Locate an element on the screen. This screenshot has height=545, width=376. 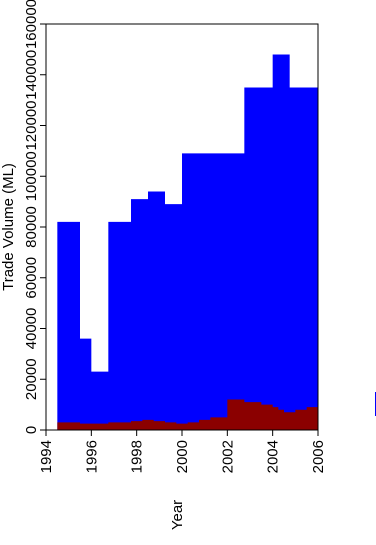
series-area-permanent-internal-trade is located at coordinates (187, 414).